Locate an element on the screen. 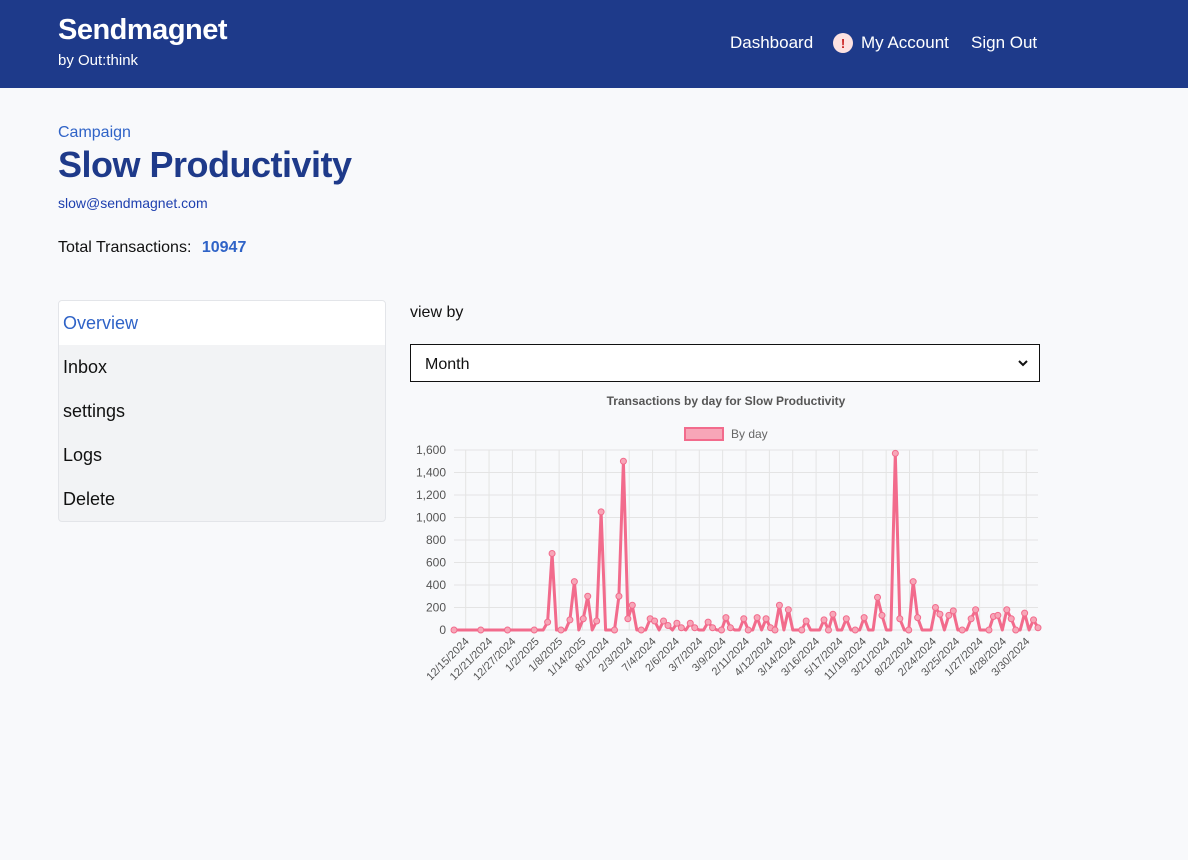 This screenshot has height=860, width=1188. total-transactions: Total Transactions: 10947 is located at coordinates (152, 248).